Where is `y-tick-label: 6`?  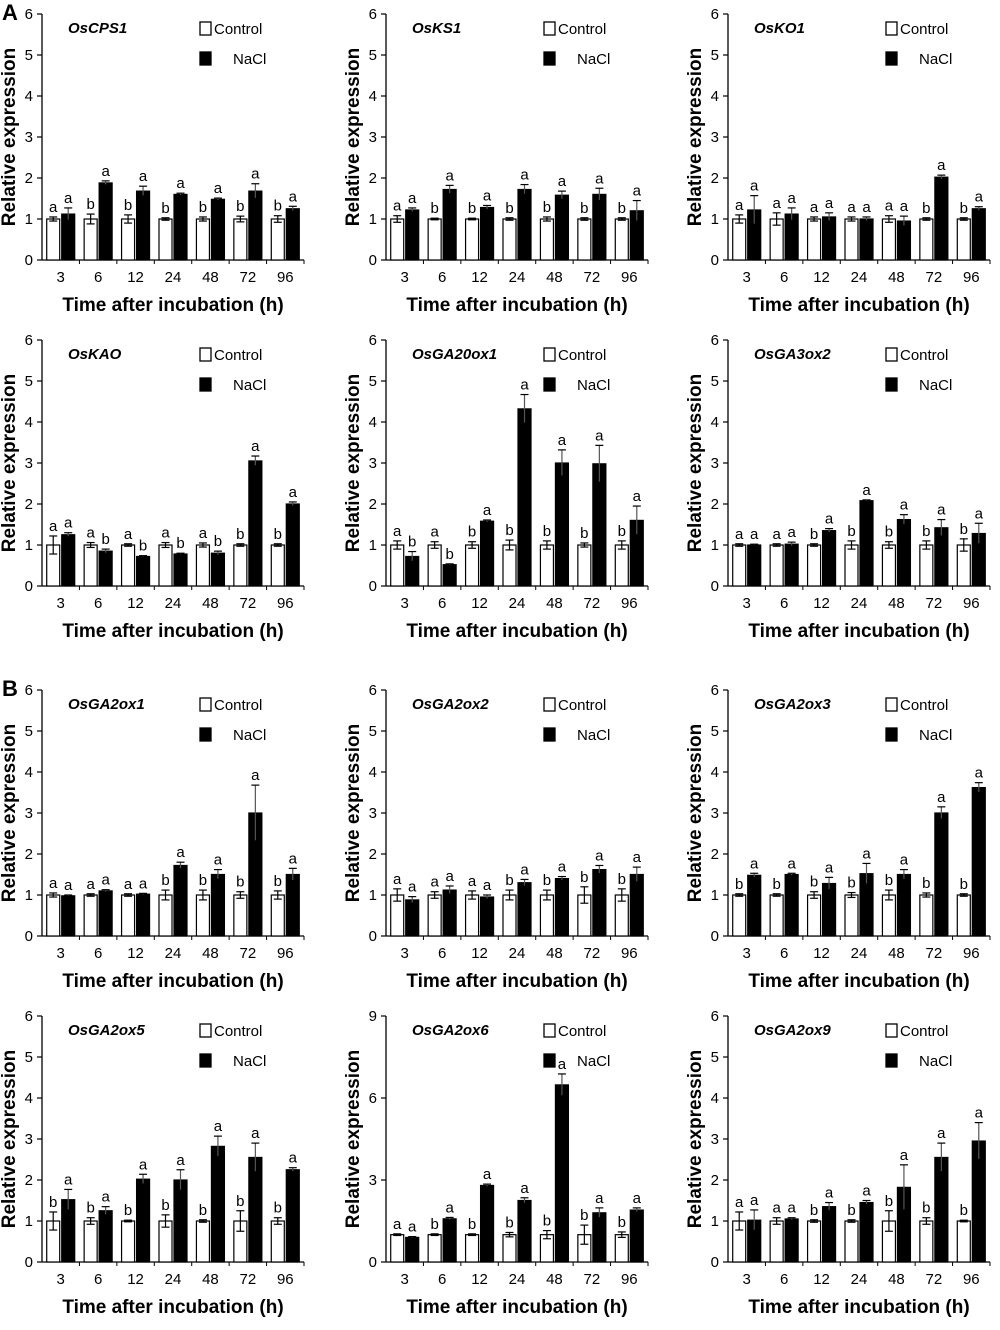
y-tick-label: 6 is located at coordinates (715, 340).